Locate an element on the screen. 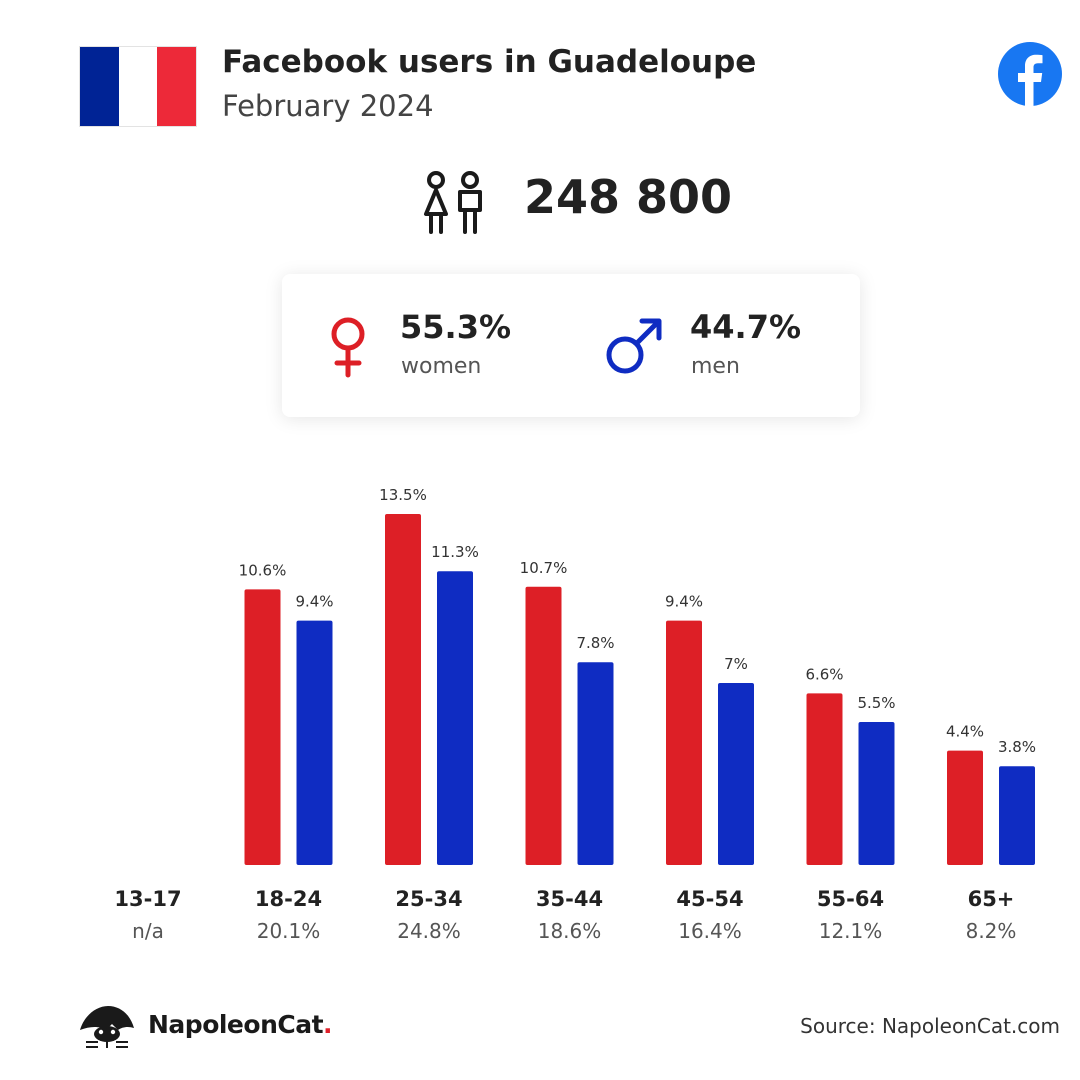  bar-label-women-18-24: 10.6% is located at coordinates (263, 570).